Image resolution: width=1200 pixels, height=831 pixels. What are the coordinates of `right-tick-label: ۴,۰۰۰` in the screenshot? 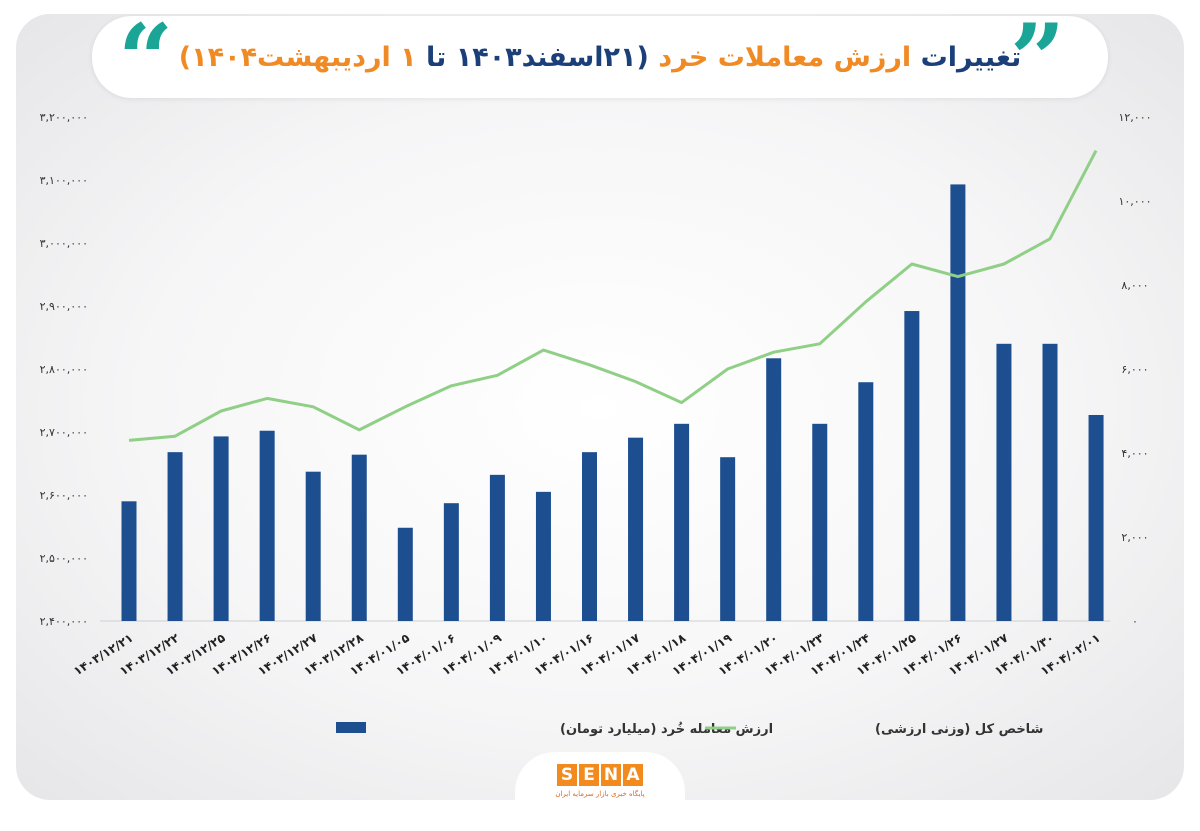 It's located at (1134, 453).